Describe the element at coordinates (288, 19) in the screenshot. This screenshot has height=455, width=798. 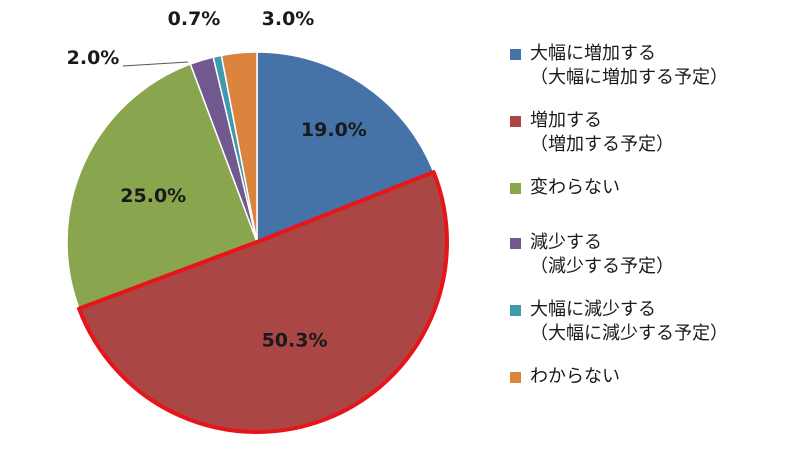
I see `data-label-unknown: 3.0%` at that location.